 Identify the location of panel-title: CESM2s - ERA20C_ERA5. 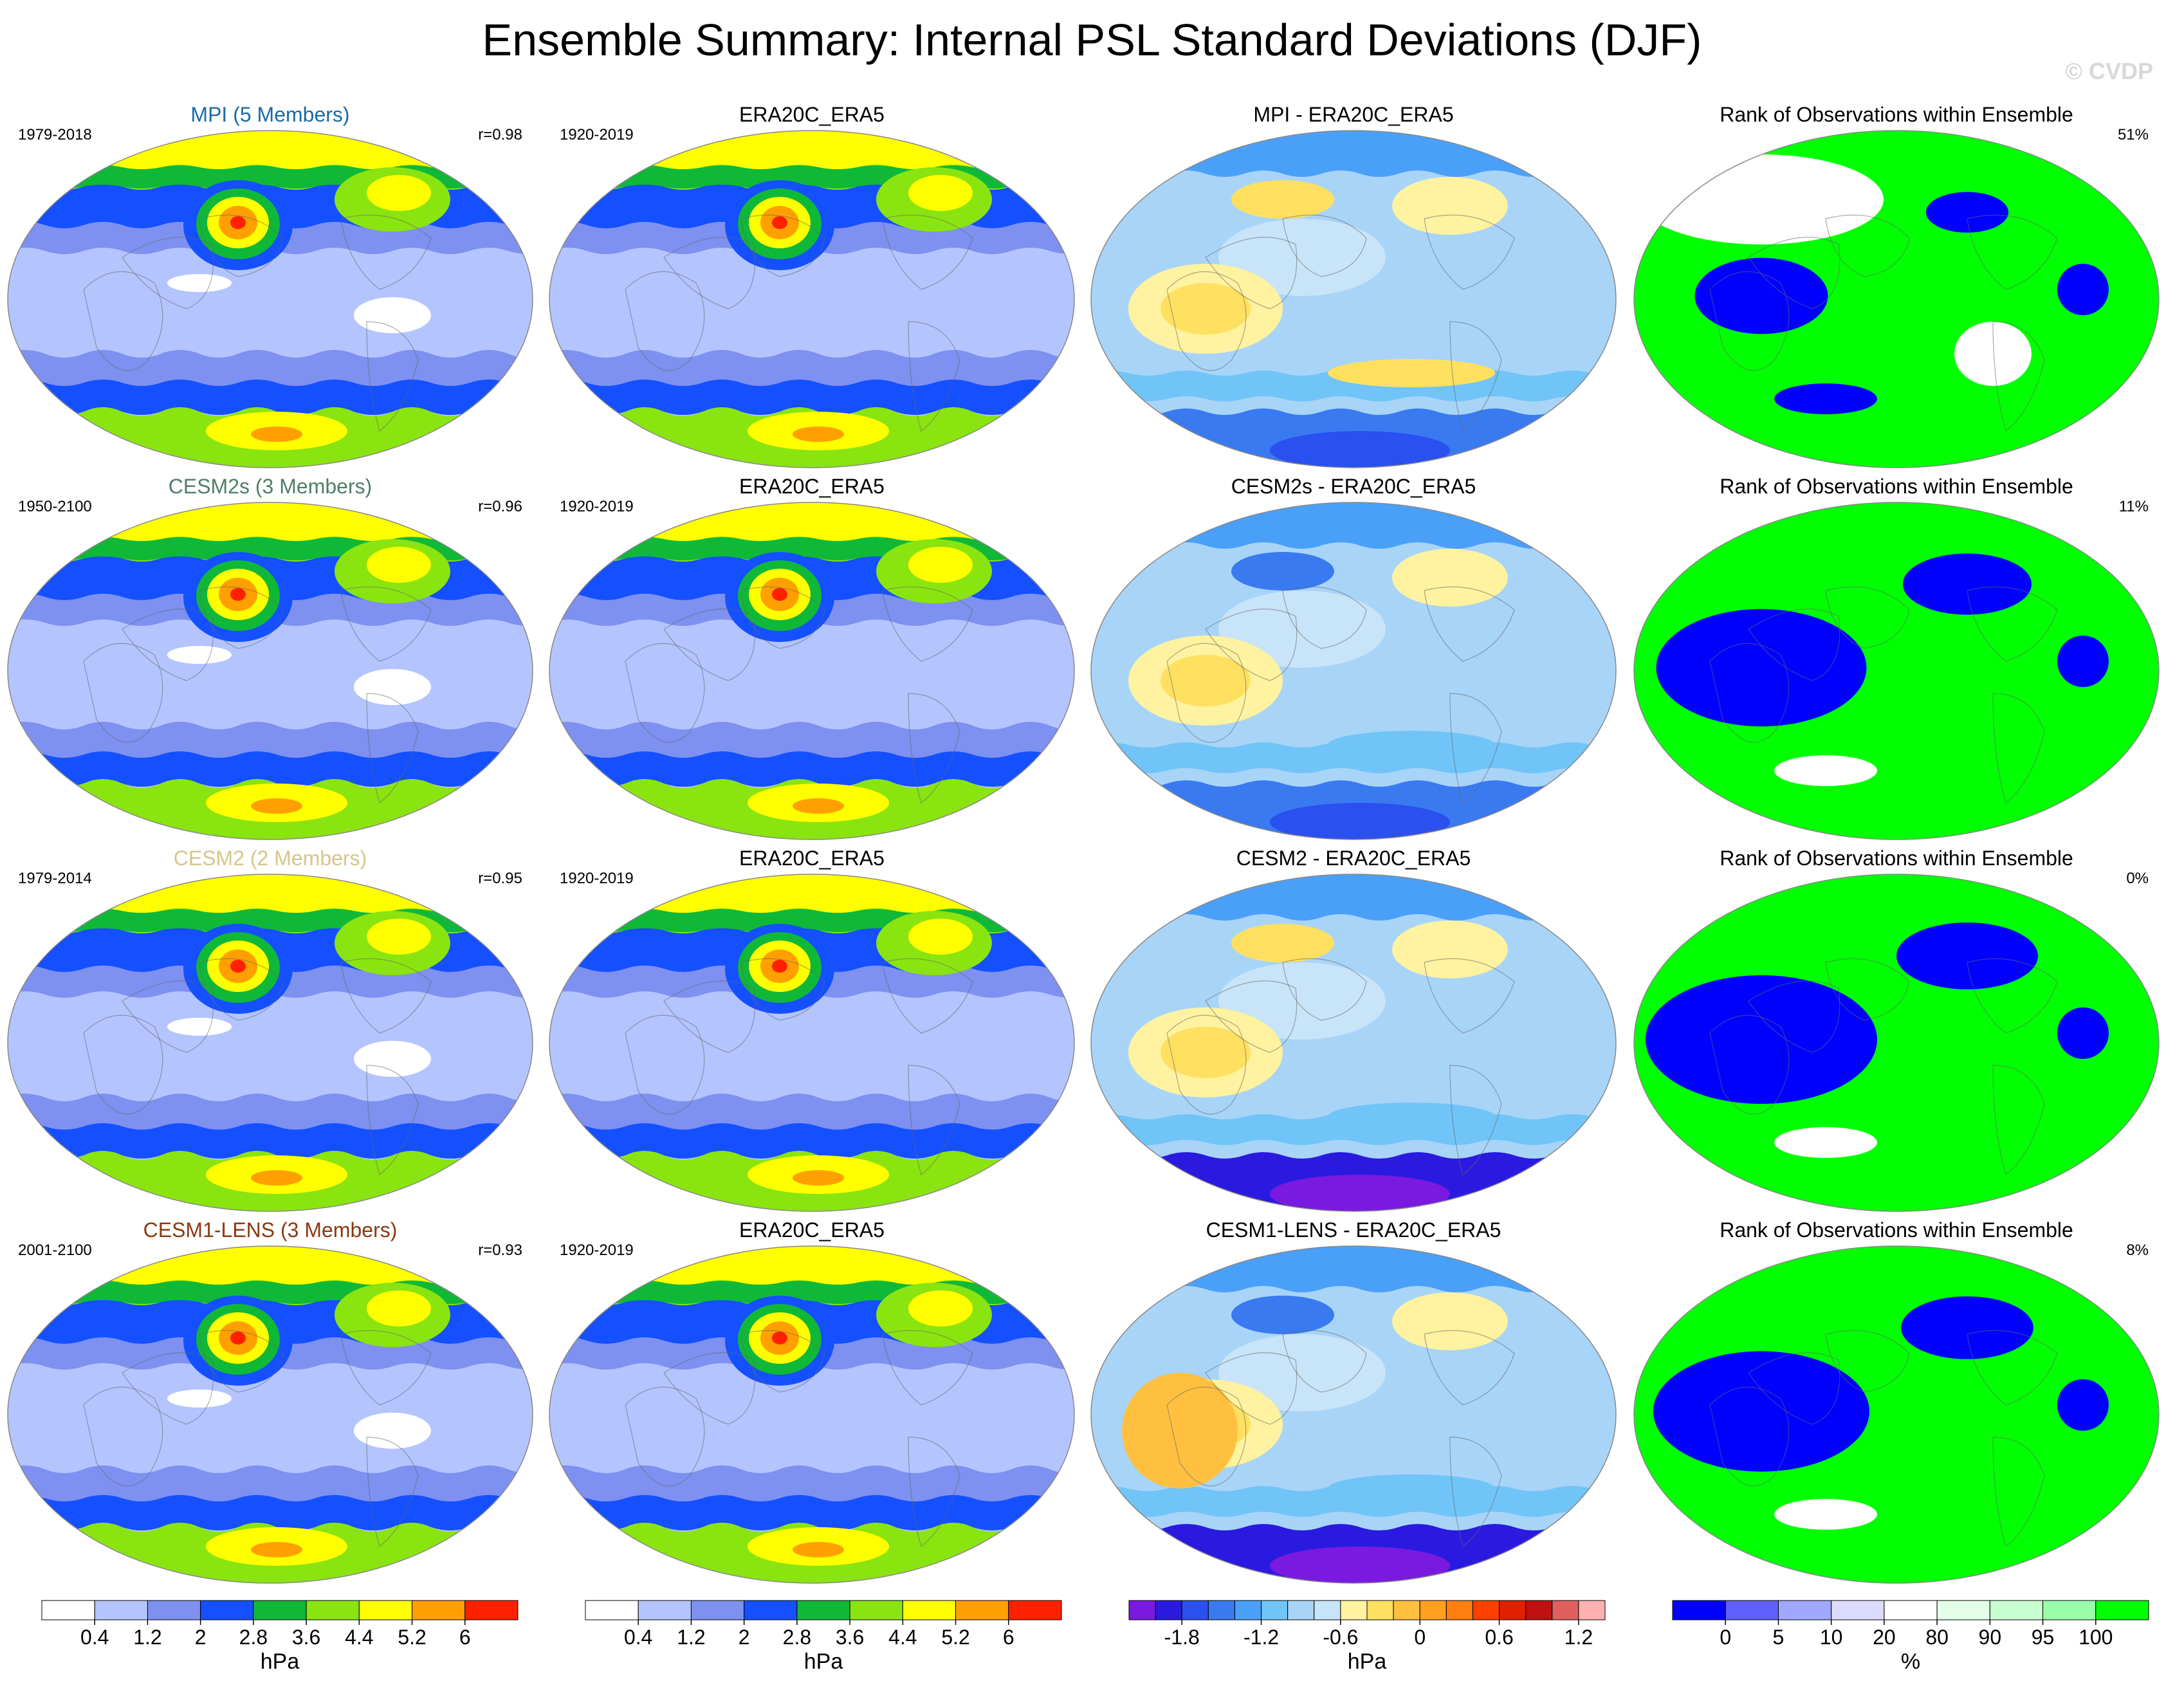
(1353, 486).